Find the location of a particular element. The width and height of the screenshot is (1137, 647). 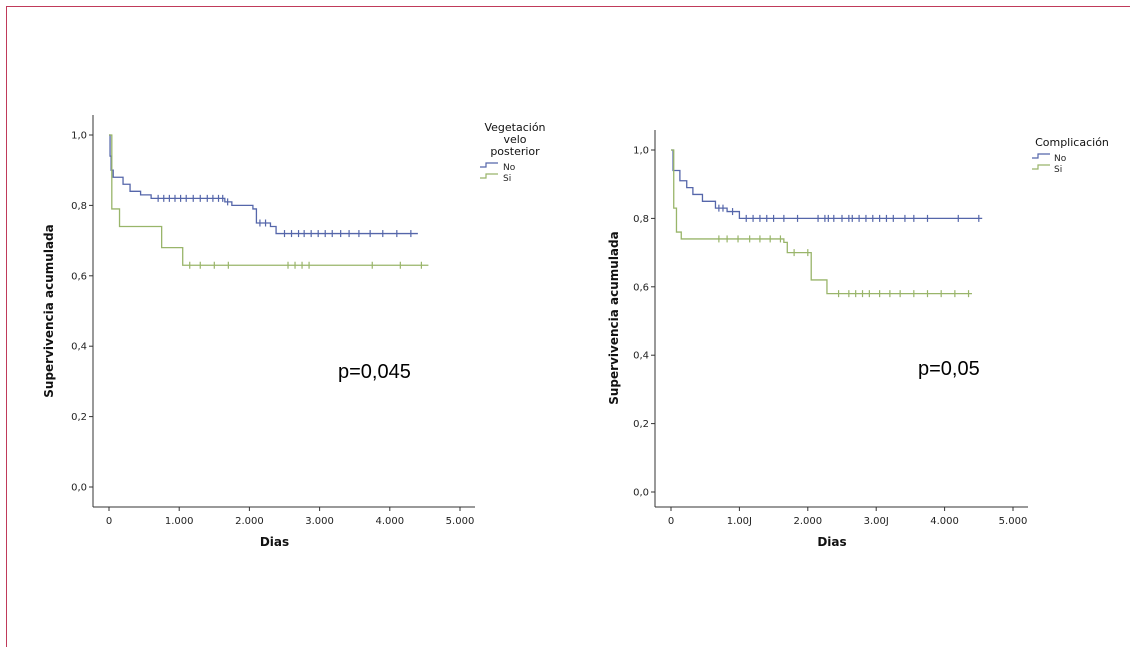

legend-title-line: Complicación is located at coordinates (1072, 142).